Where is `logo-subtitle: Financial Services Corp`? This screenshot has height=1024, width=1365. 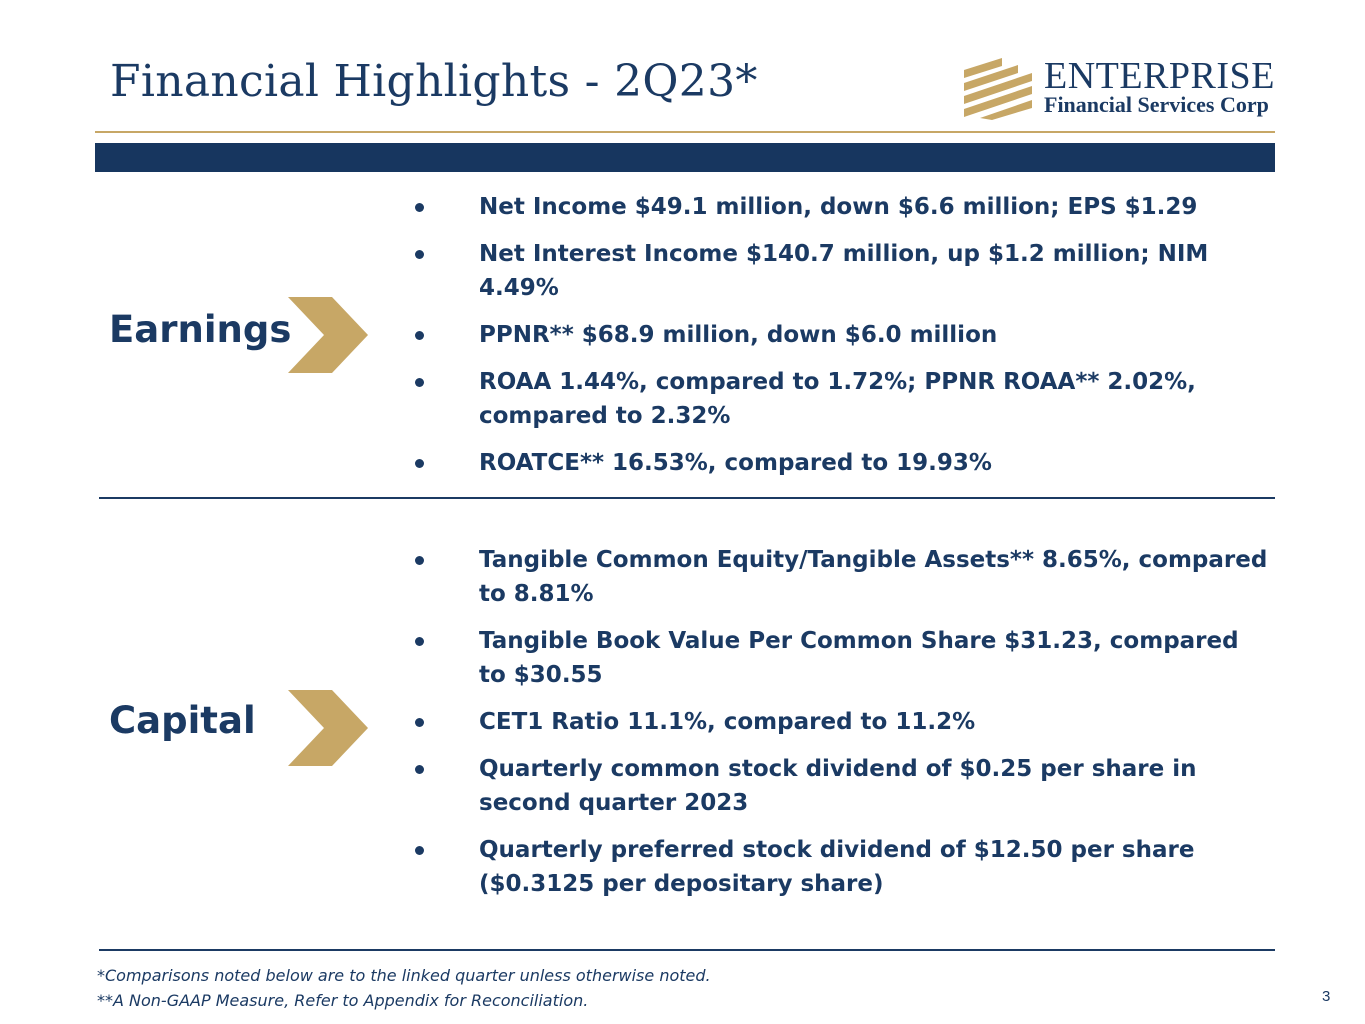 logo-subtitle: Financial Services Corp is located at coordinates (1156, 104).